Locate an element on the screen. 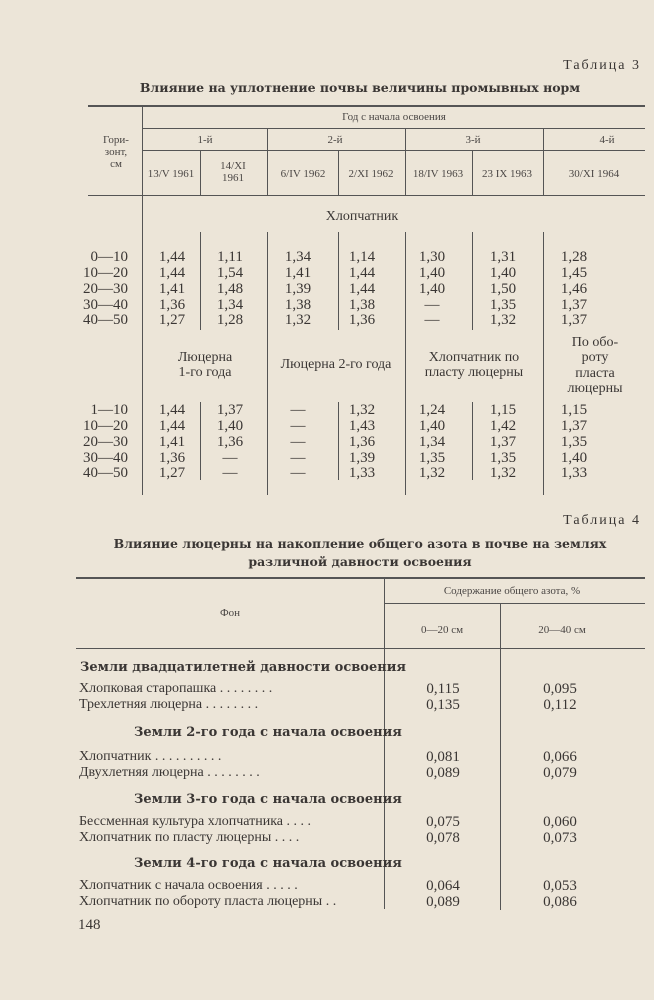 The width and height of the screenshot is (654, 1000). value-0-20: 0,064 is located at coordinates (443, 886).